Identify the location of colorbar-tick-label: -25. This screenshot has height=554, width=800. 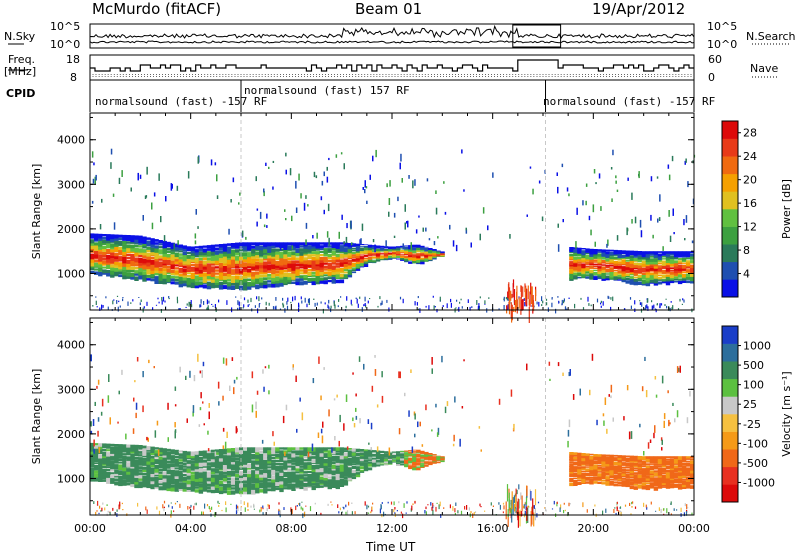
(752, 424).